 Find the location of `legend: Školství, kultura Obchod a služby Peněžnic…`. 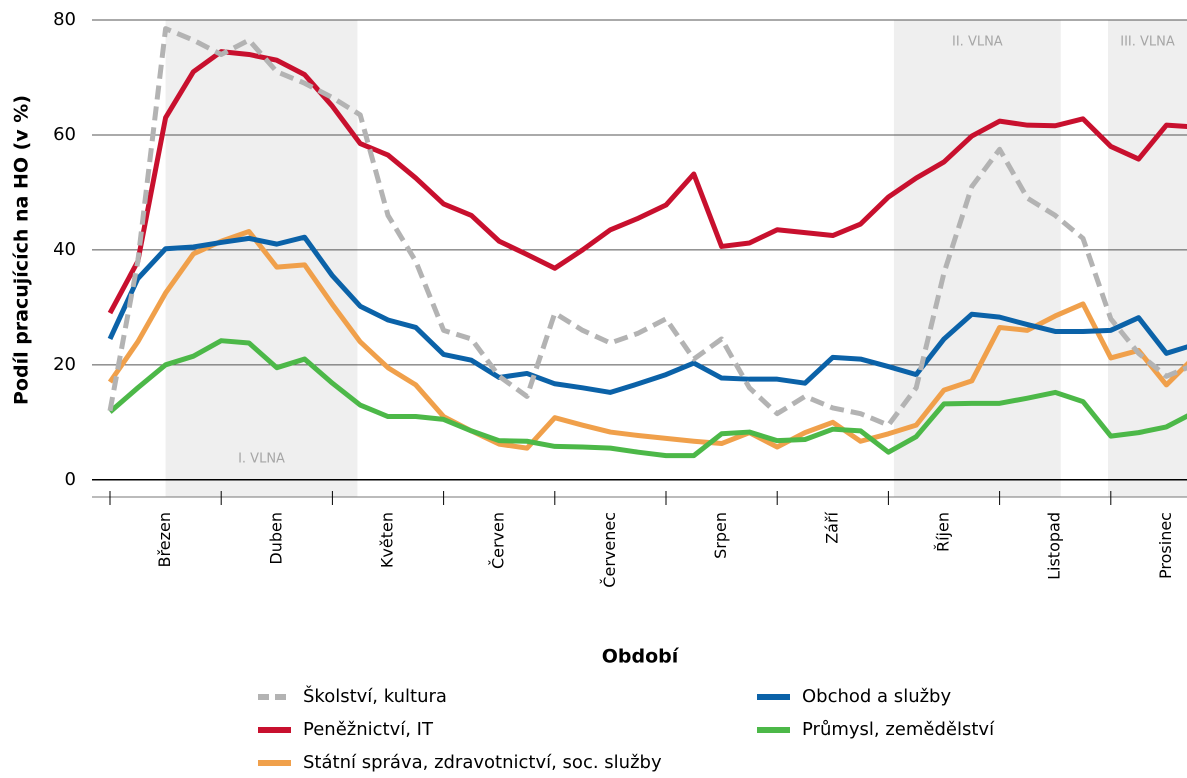

legend: Školství, kultura Obchod a služby Peněžnic… is located at coordinates (626, 729).